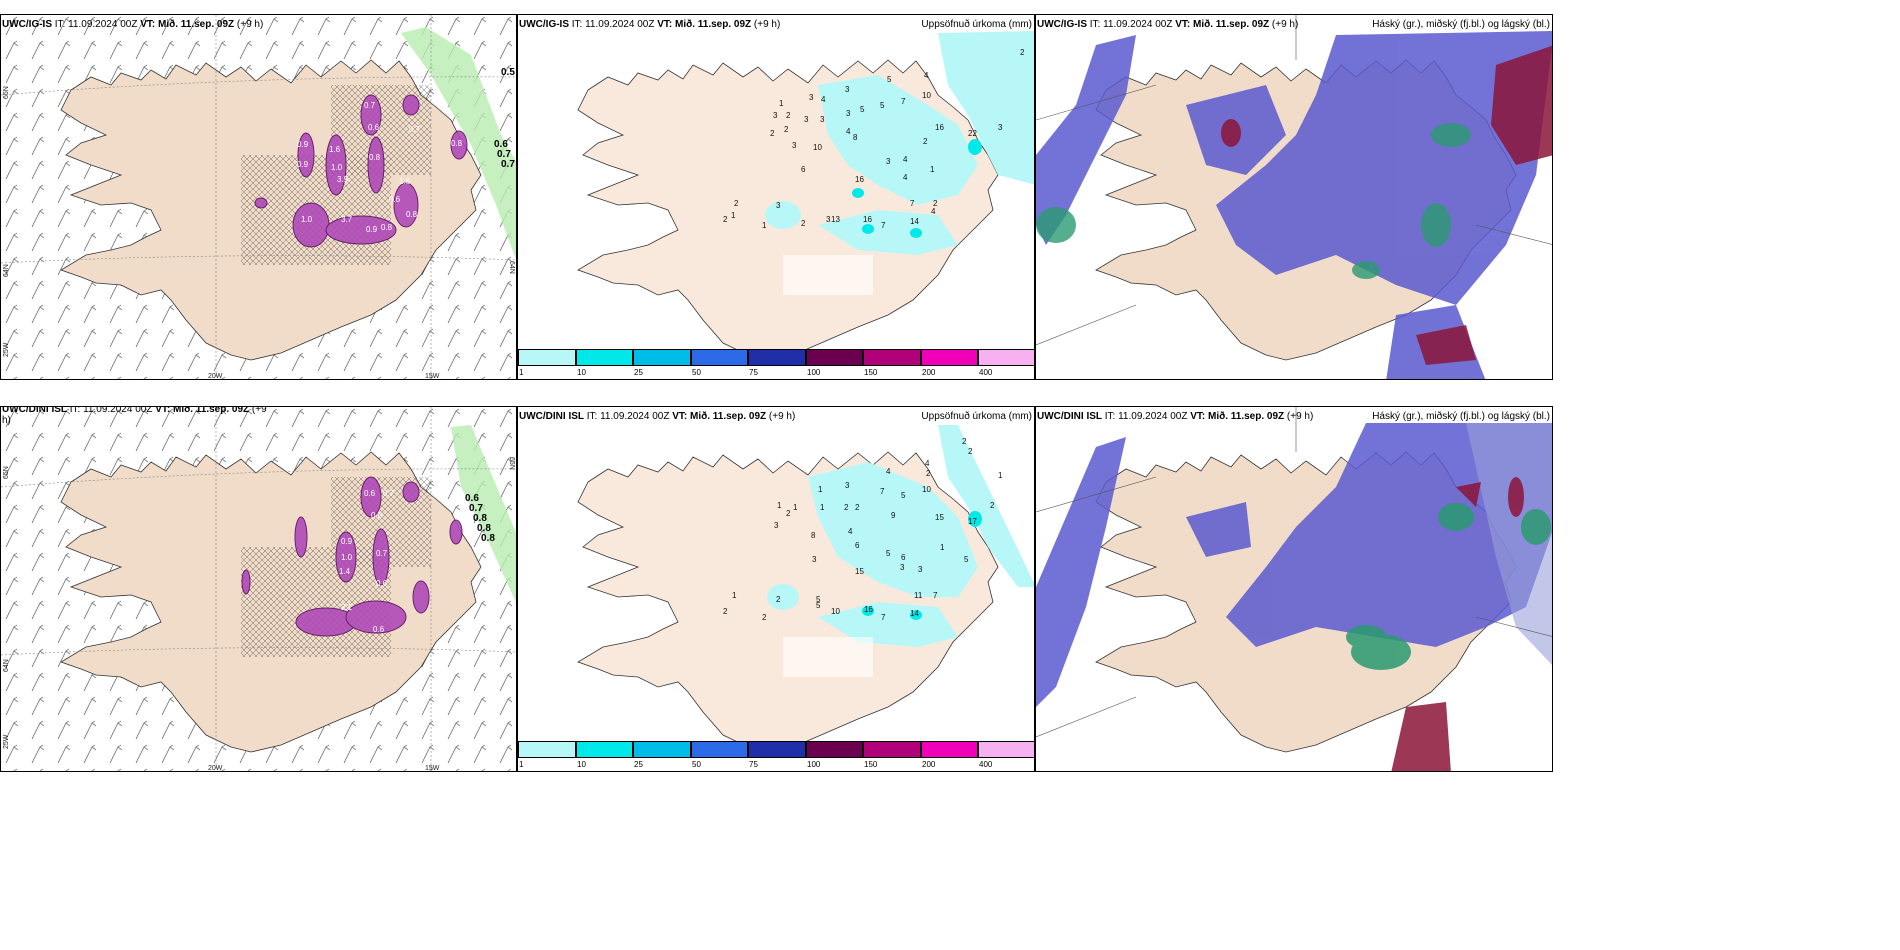 This screenshot has width=1900, height=950. What do you see at coordinates (753, 372) in the screenshot?
I see `colorbar-tick: 75` at bounding box center [753, 372].